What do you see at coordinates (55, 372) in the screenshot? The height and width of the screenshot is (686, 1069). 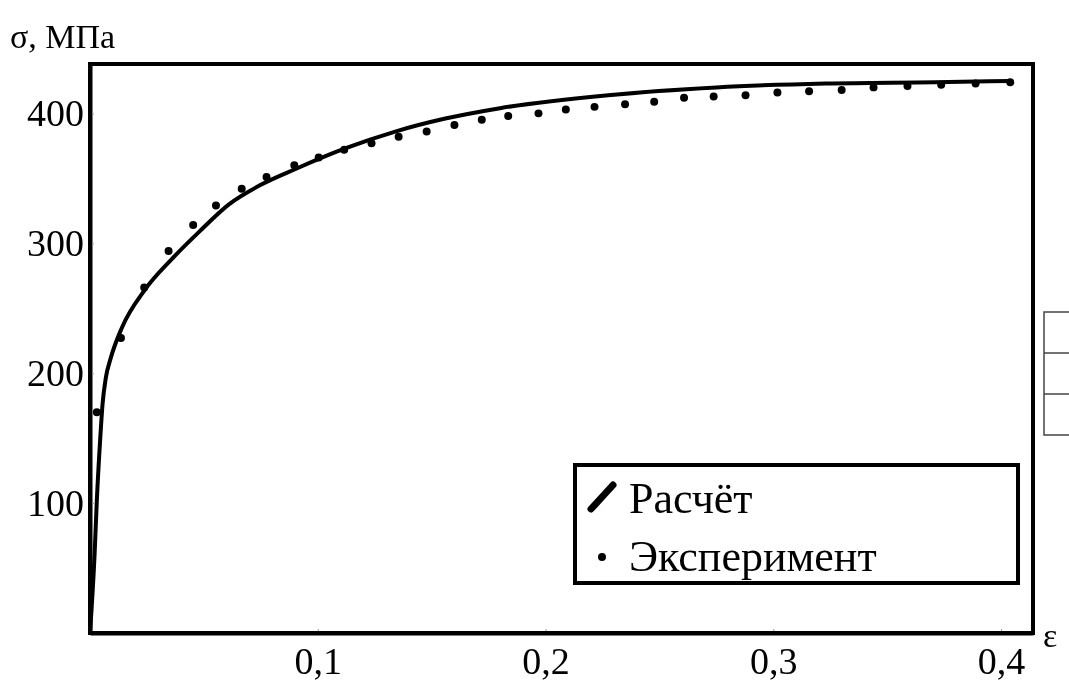 I see `y-tick-label: 200` at bounding box center [55, 372].